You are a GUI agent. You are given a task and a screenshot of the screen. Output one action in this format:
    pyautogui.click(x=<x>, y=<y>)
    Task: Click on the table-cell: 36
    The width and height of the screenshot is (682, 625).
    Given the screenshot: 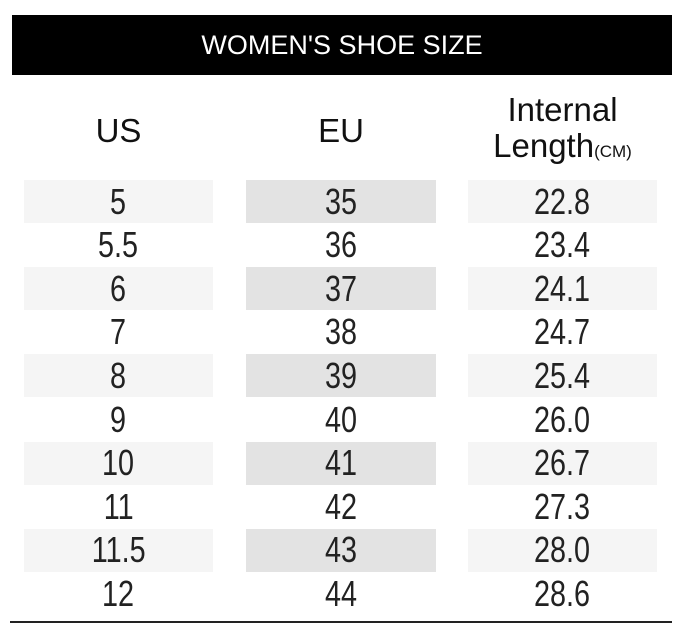 What is the action you would take?
    pyautogui.click(x=341, y=245)
    